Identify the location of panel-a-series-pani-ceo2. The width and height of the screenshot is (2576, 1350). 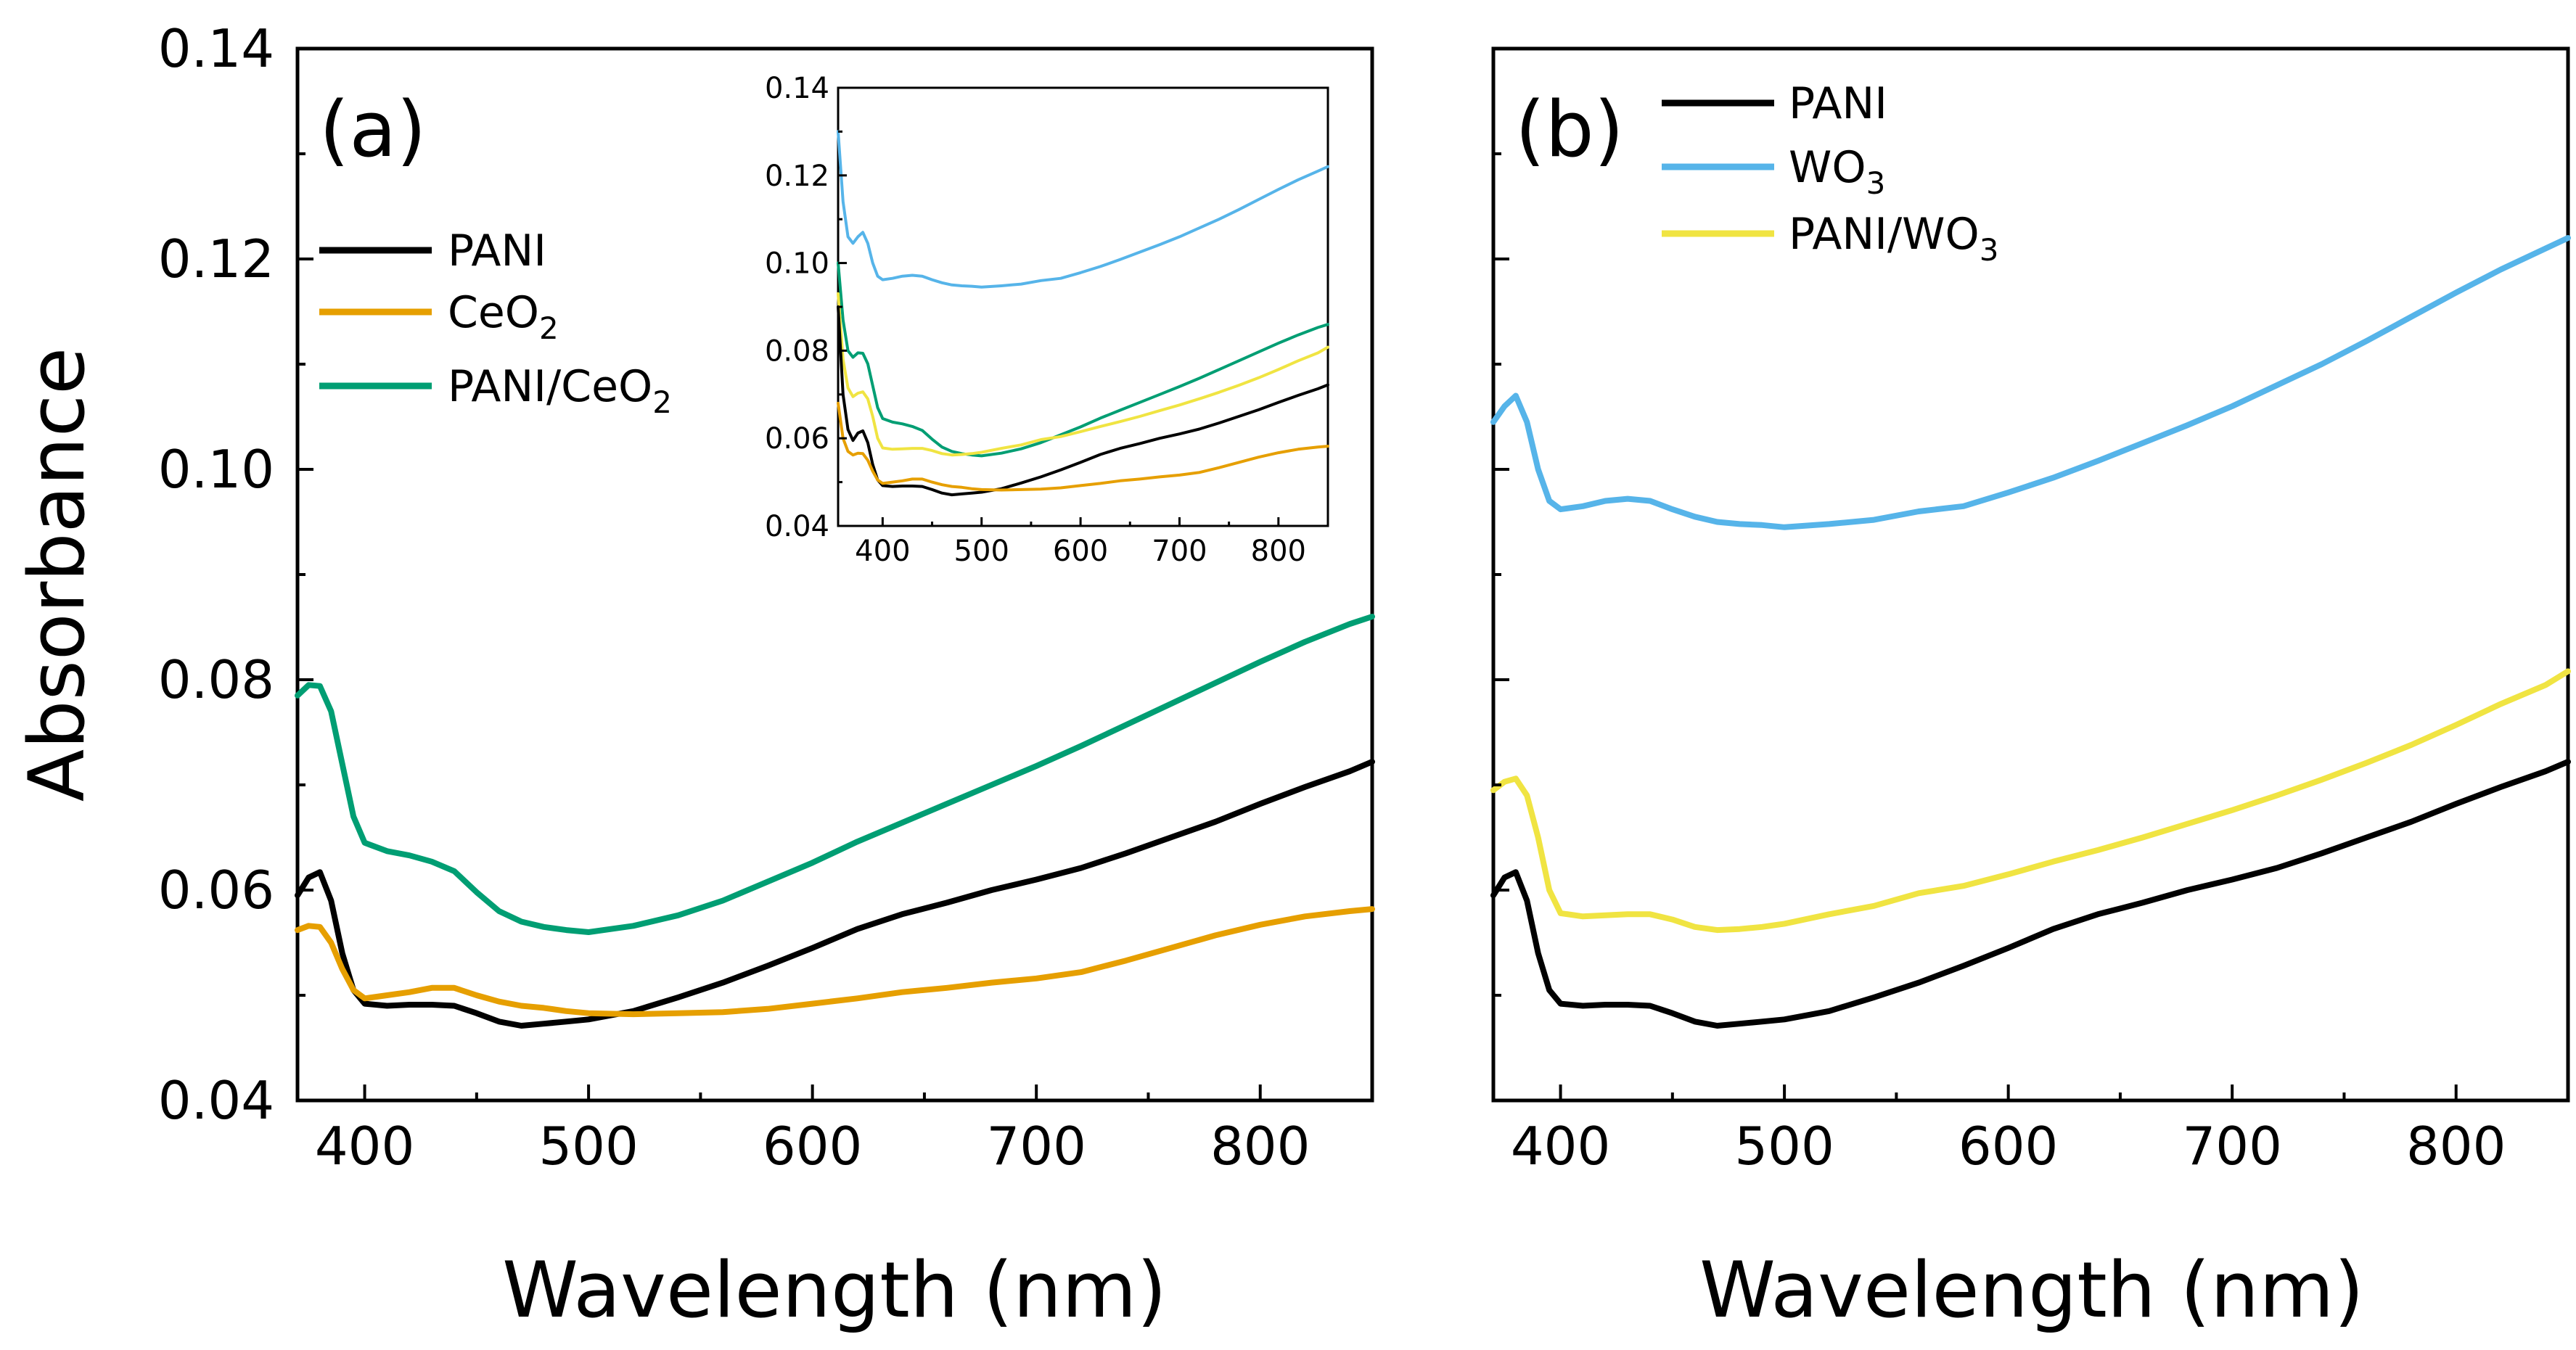
(835, 774).